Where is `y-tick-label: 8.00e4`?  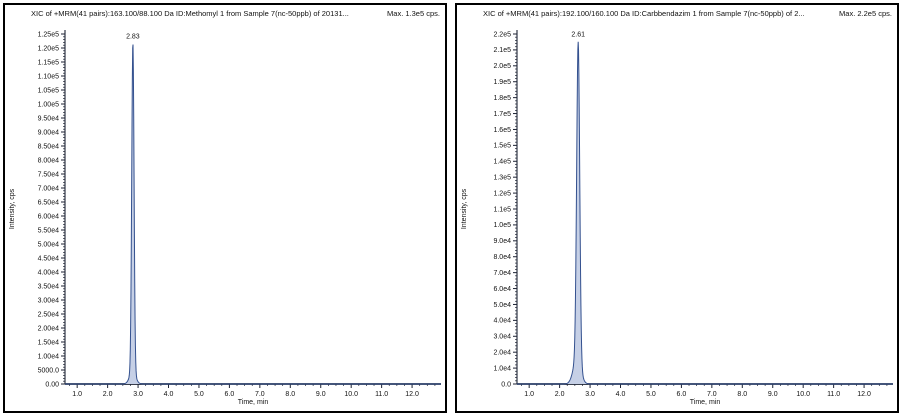 y-tick-label: 8.00e4 is located at coordinates (49, 160).